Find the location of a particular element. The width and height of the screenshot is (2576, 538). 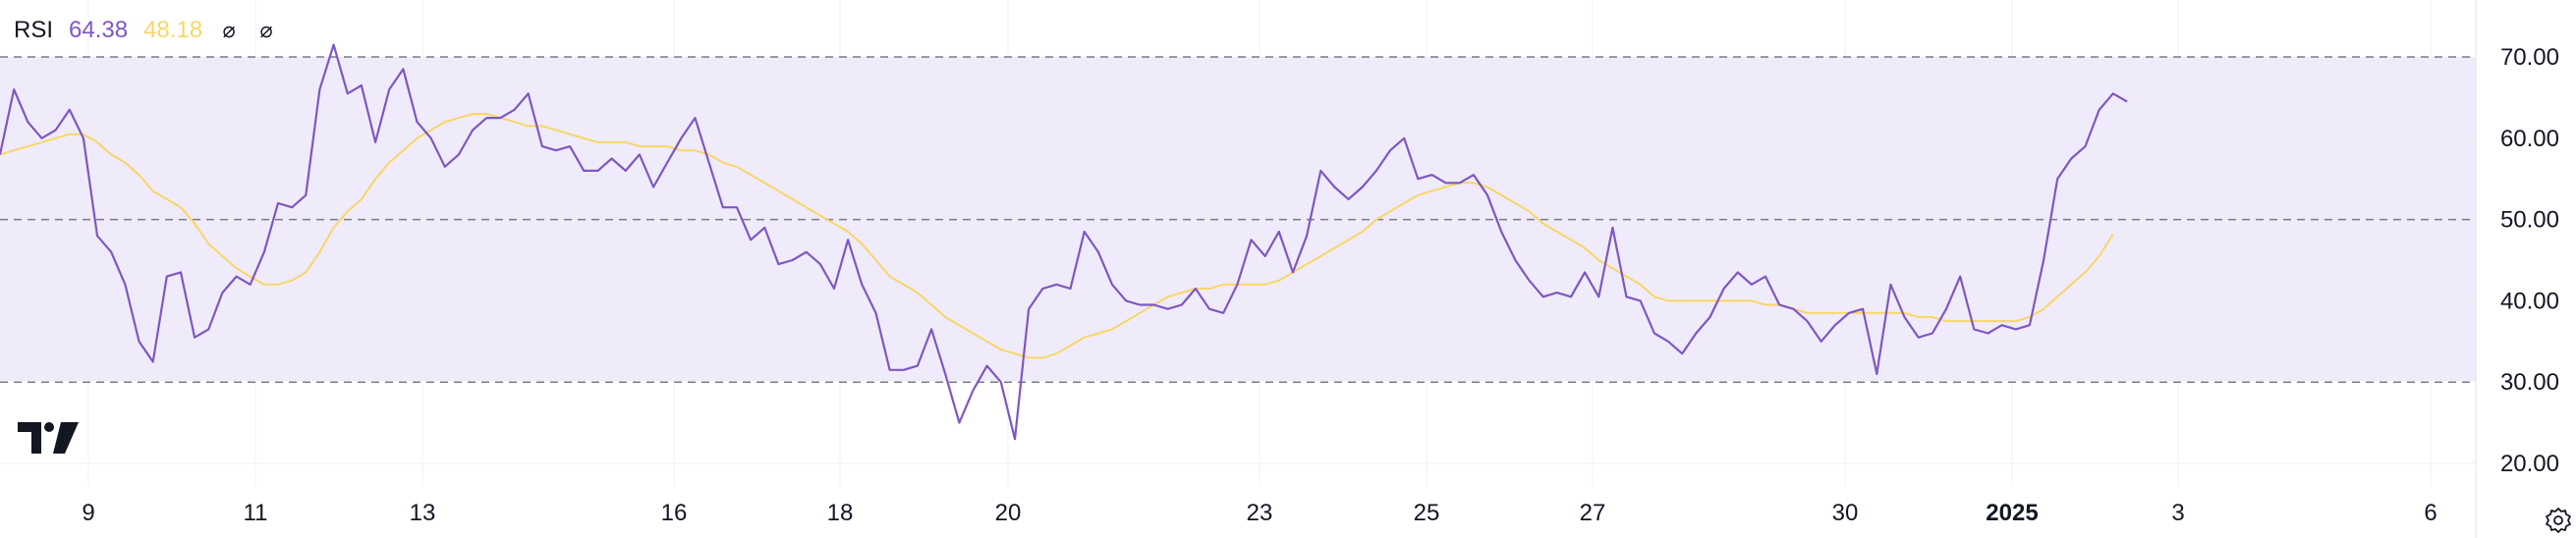

x-tick-label: 11 is located at coordinates (256, 513).